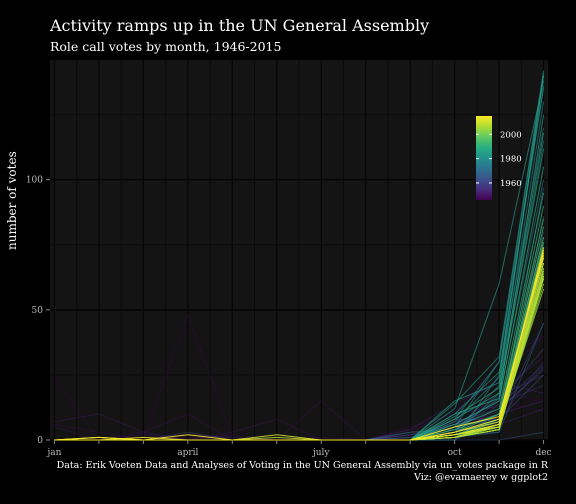  What do you see at coordinates (511, 135) in the screenshot?
I see `legend-label: 2000` at bounding box center [511, 135].